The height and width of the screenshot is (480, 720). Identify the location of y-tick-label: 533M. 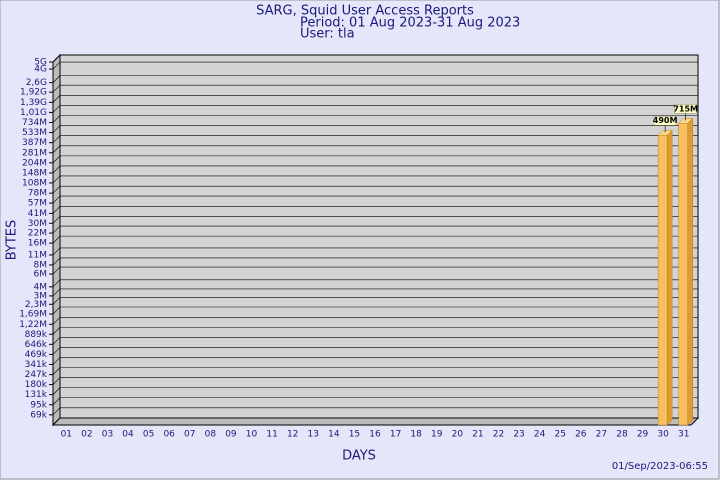
(34, 133).